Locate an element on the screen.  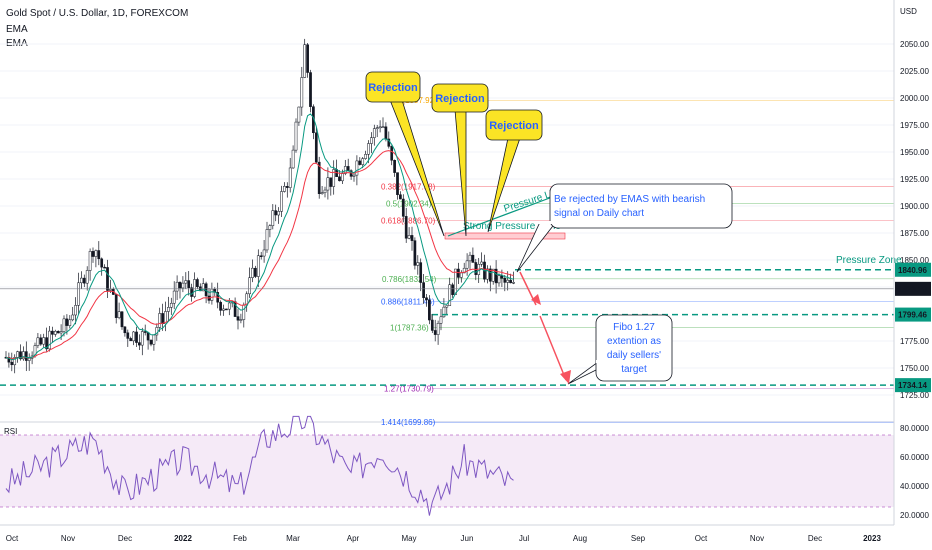
month-label: Nov is located at coordinates (757, 538).